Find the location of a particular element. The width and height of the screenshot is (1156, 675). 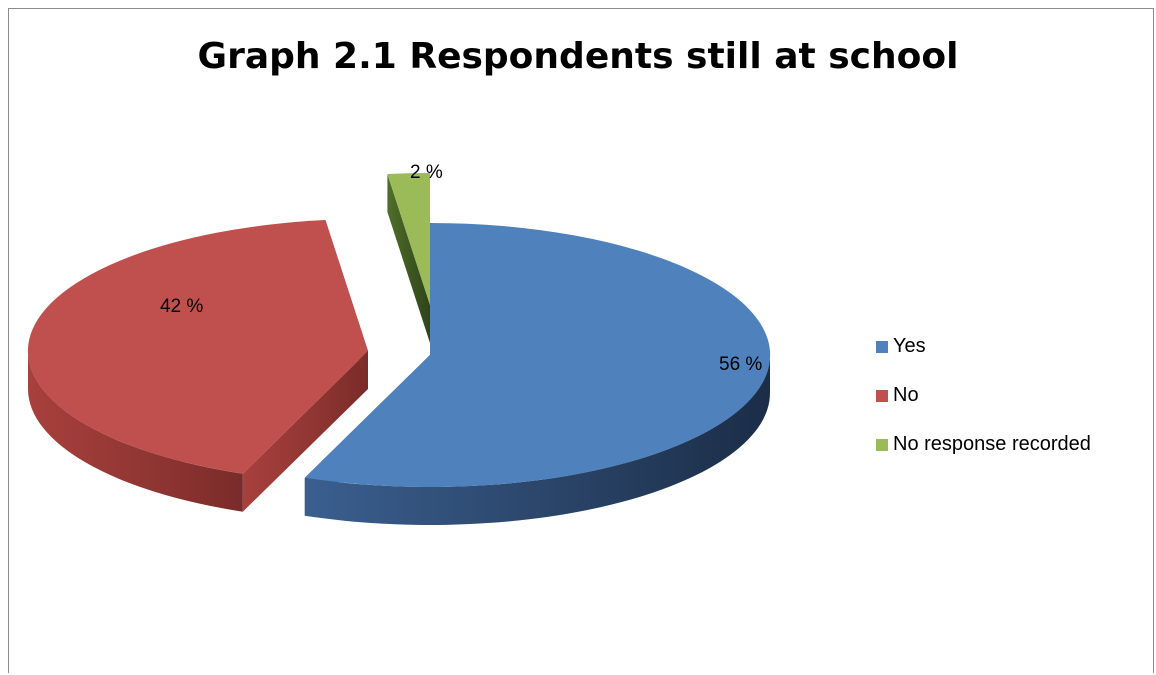

pie-slice-no-response-recorded is located at coordinates (408, 257).